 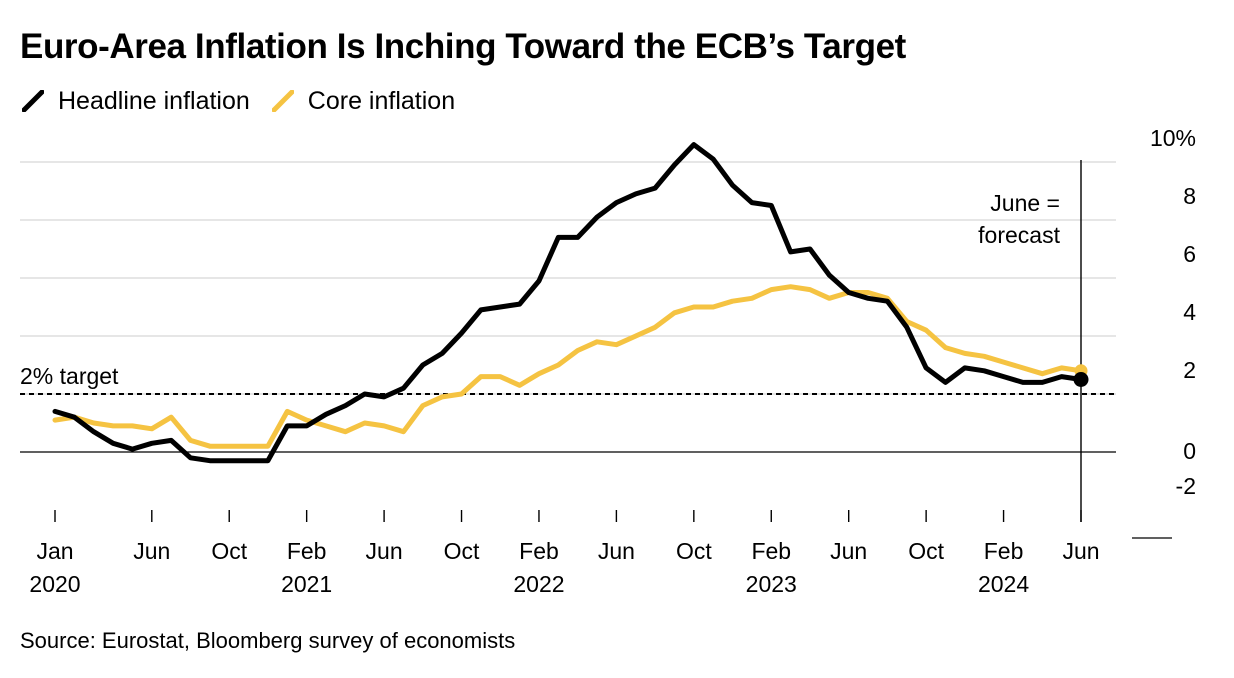 What do you see at coordinates (69, 376) in the screenshot?
I see `target-line-label: 2% target` at bounding box center [69, 376].